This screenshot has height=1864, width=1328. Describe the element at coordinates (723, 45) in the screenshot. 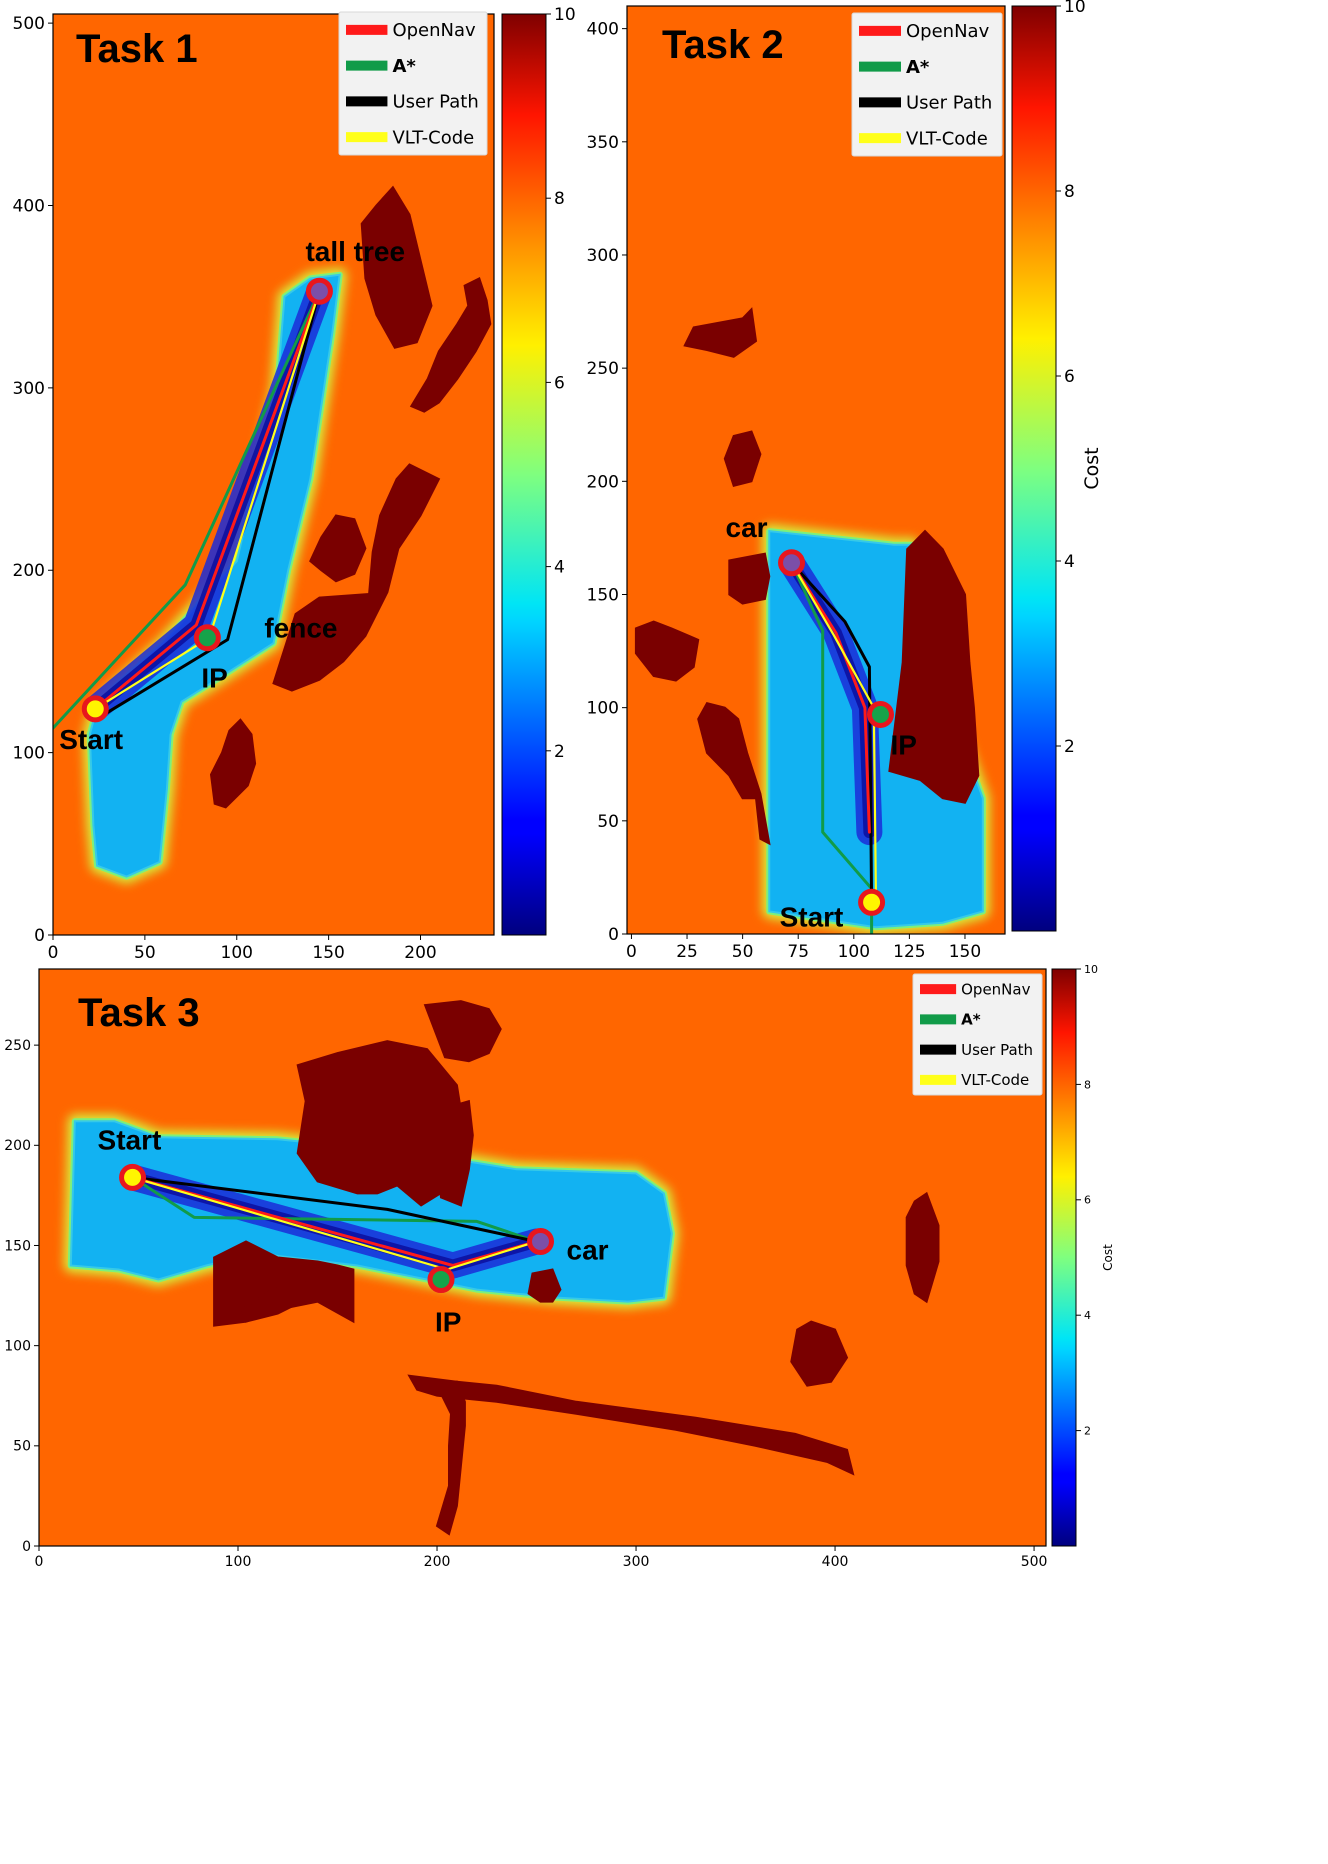

I see `task-title: Task 2` at that location.